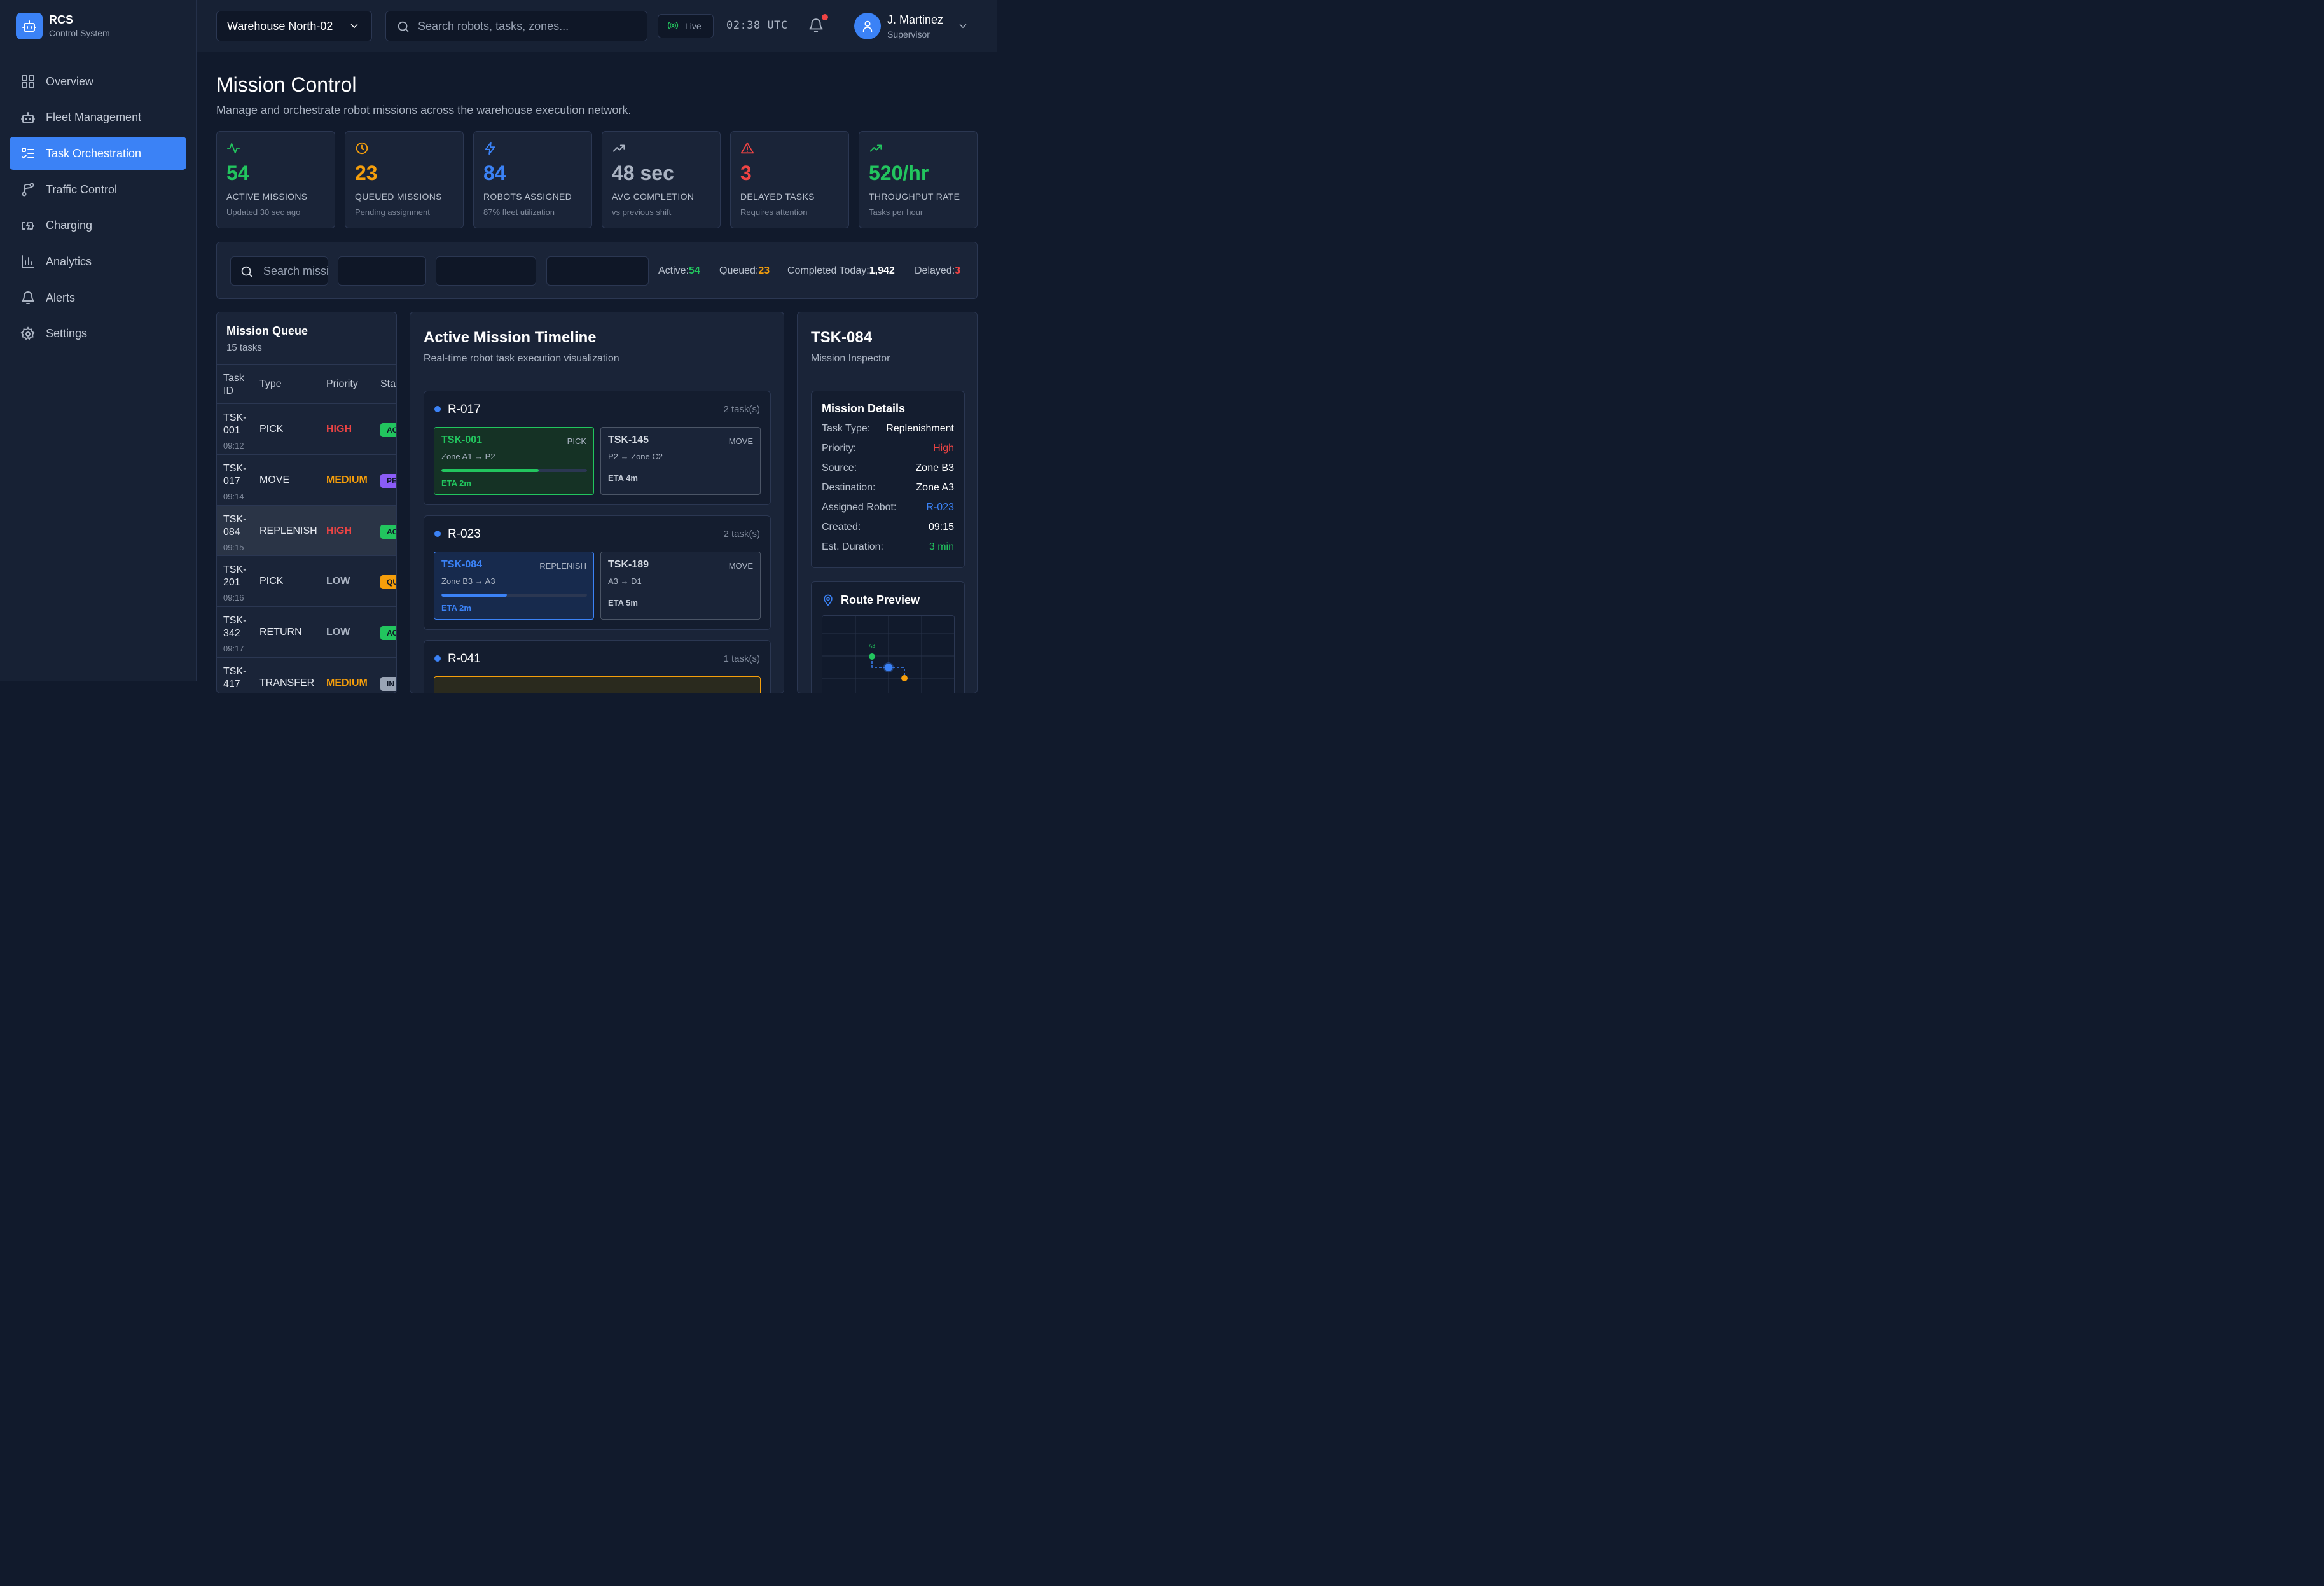  Describe the element at coordinates (98, 153) in the screenshot. I see `sidebar-item-task-orchestration: Task Orchestration` at that location.